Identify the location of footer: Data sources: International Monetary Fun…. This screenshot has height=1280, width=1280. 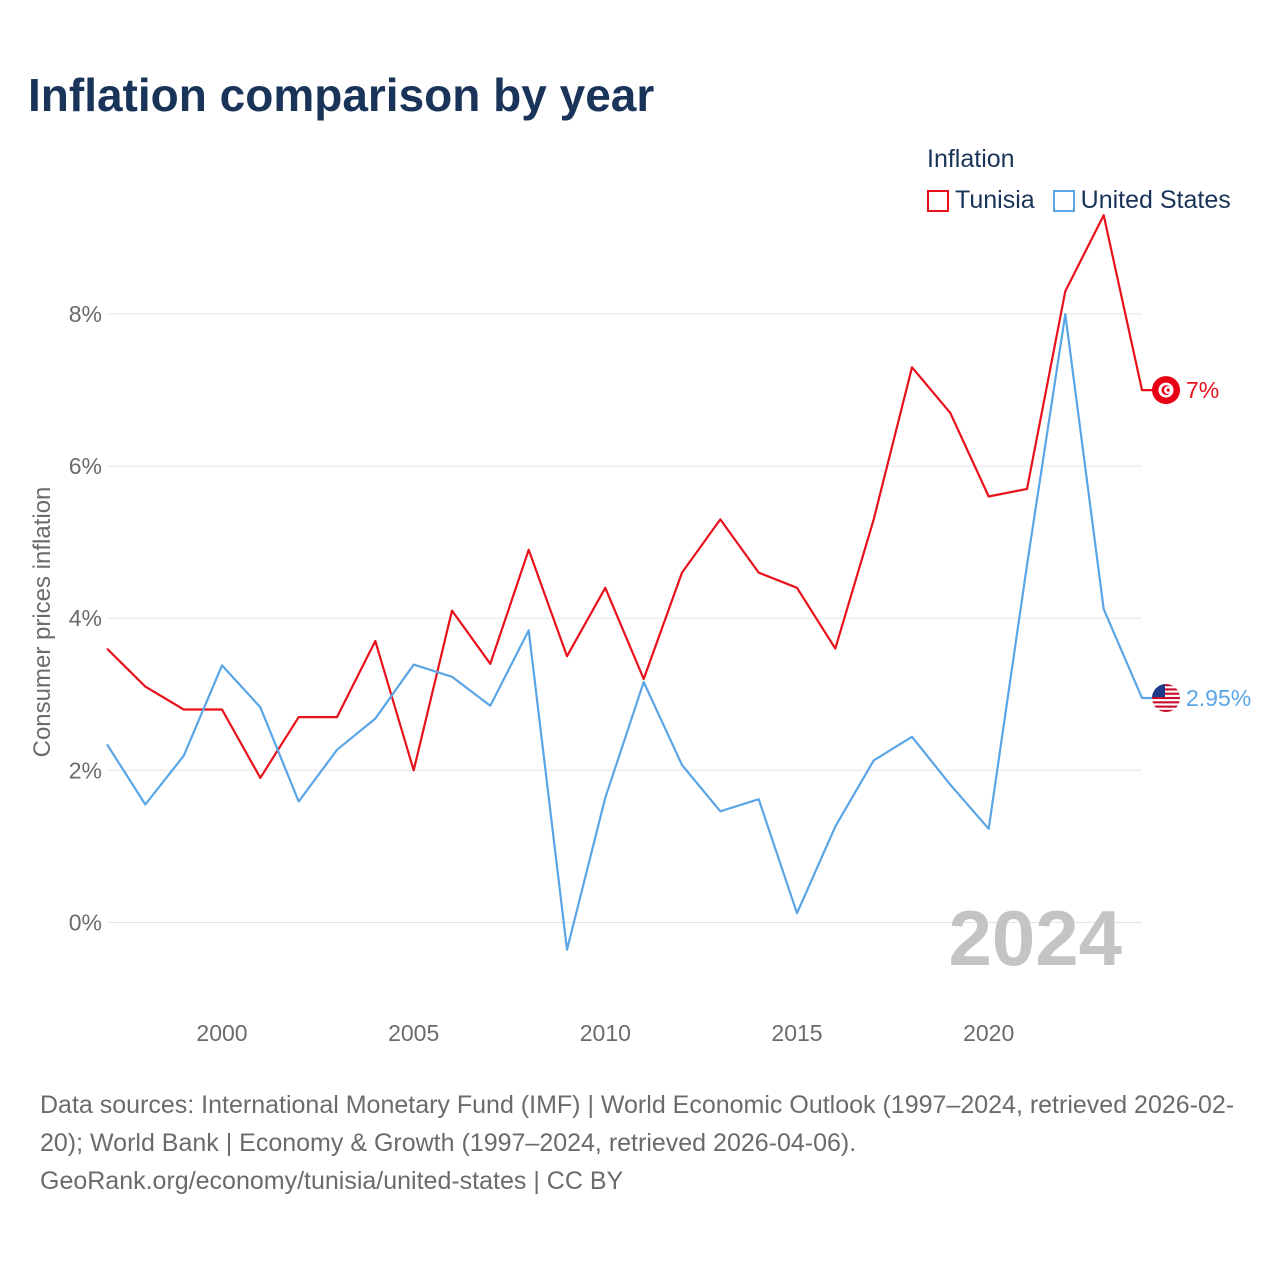
(645, 1143).